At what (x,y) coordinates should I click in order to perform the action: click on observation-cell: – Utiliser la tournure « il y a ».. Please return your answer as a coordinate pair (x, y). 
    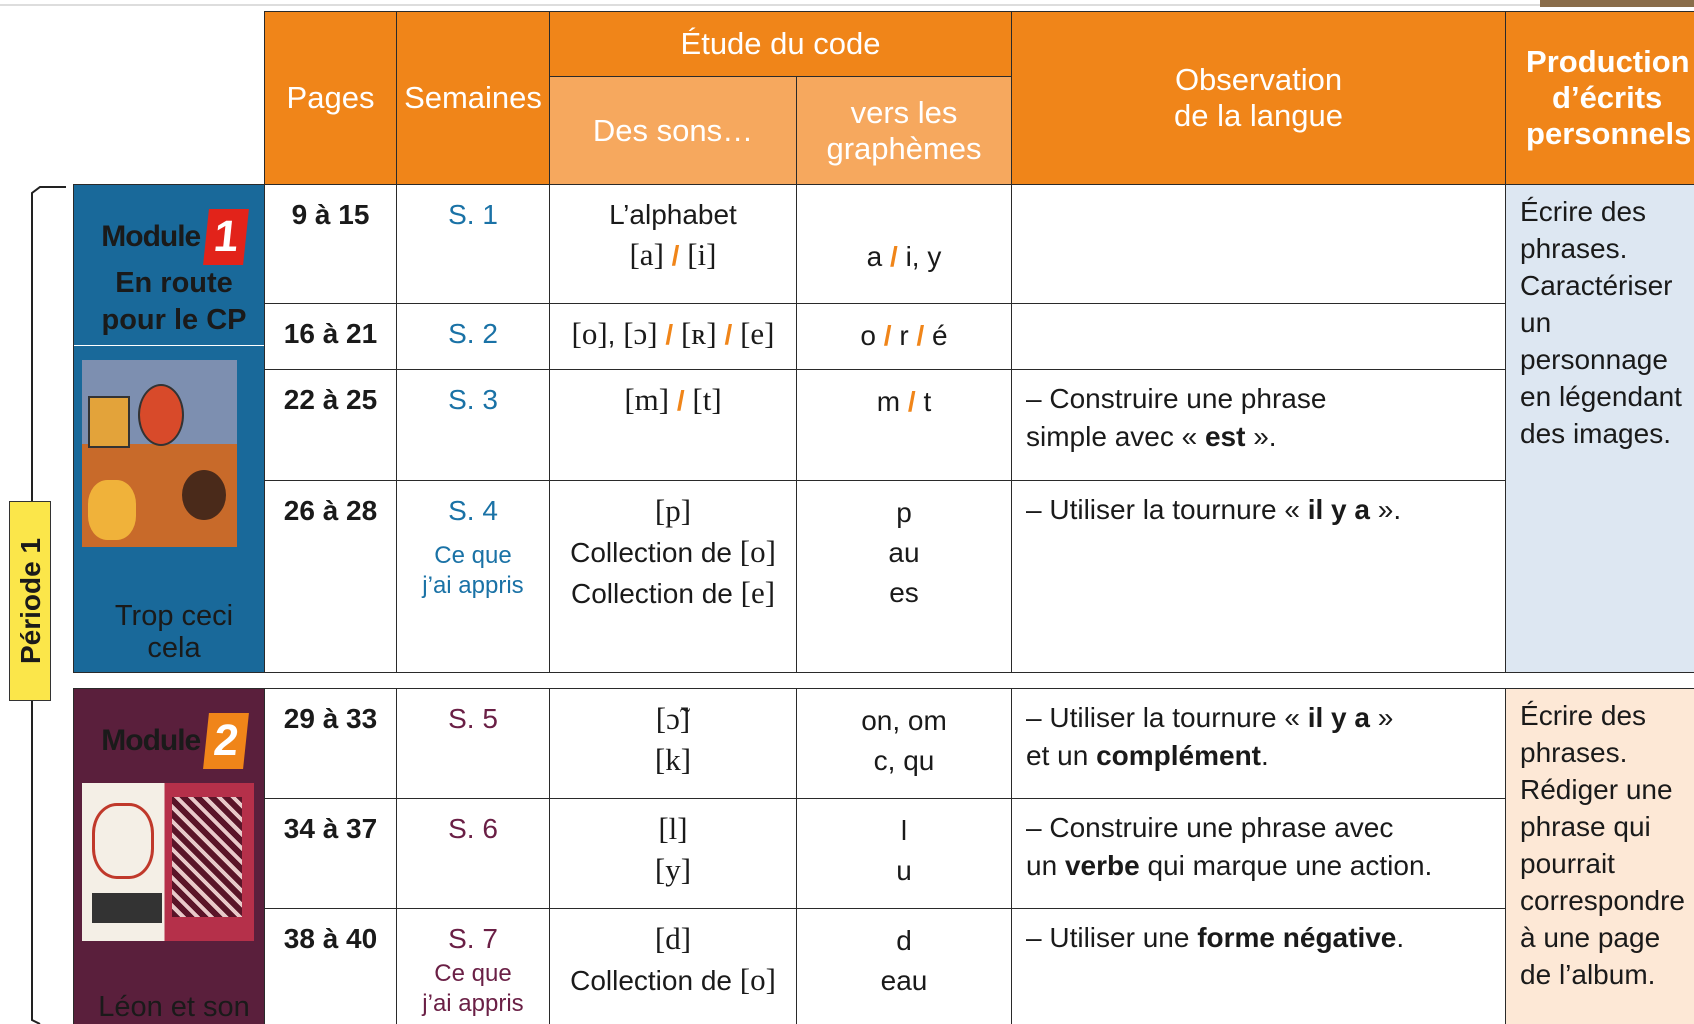
    Looking at the image, I should click on (1259, 576).